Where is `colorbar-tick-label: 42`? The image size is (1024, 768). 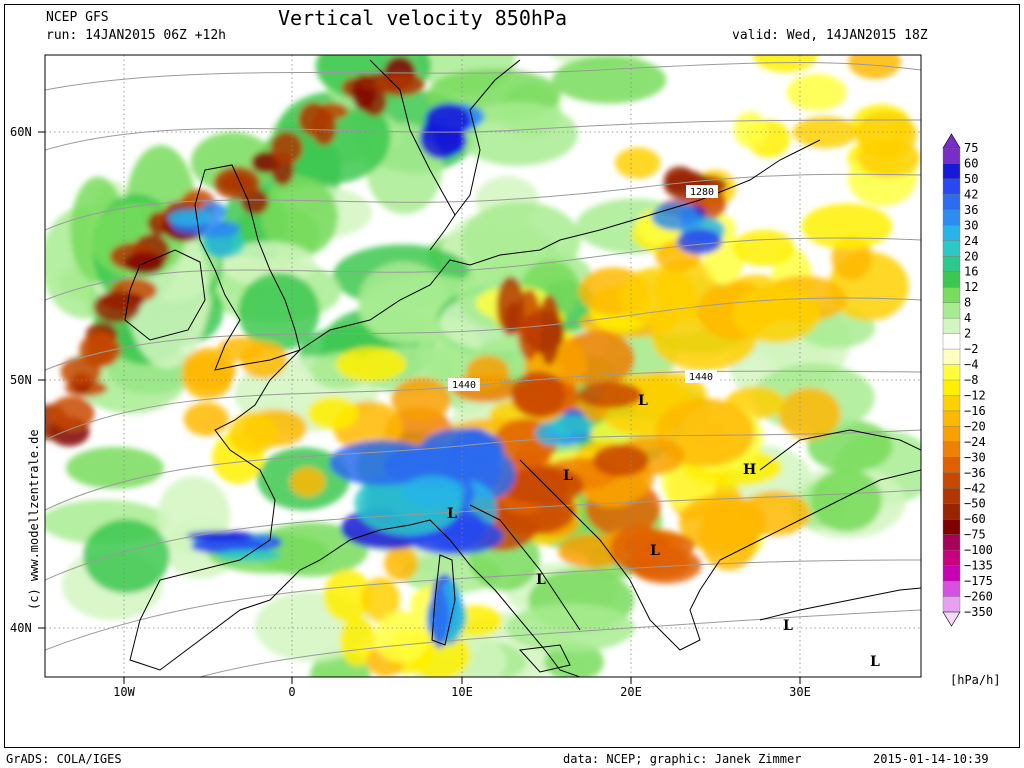
colorbar-tick-label: 42 is located at coordinates (971, 194).